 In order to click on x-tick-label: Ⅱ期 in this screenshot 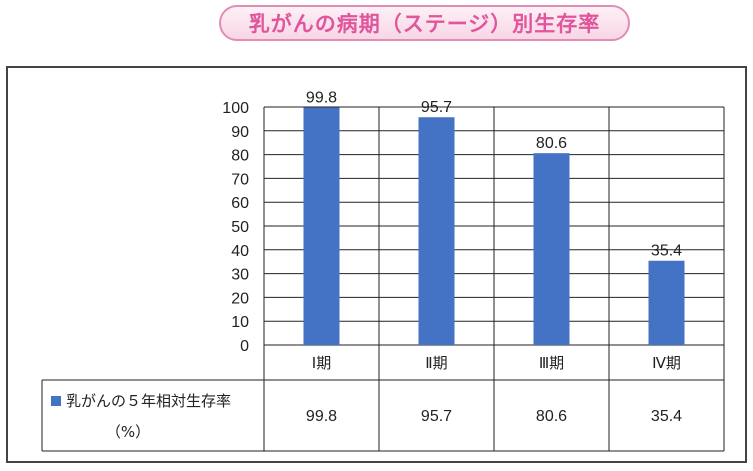, I will do `click(436, 363)`.